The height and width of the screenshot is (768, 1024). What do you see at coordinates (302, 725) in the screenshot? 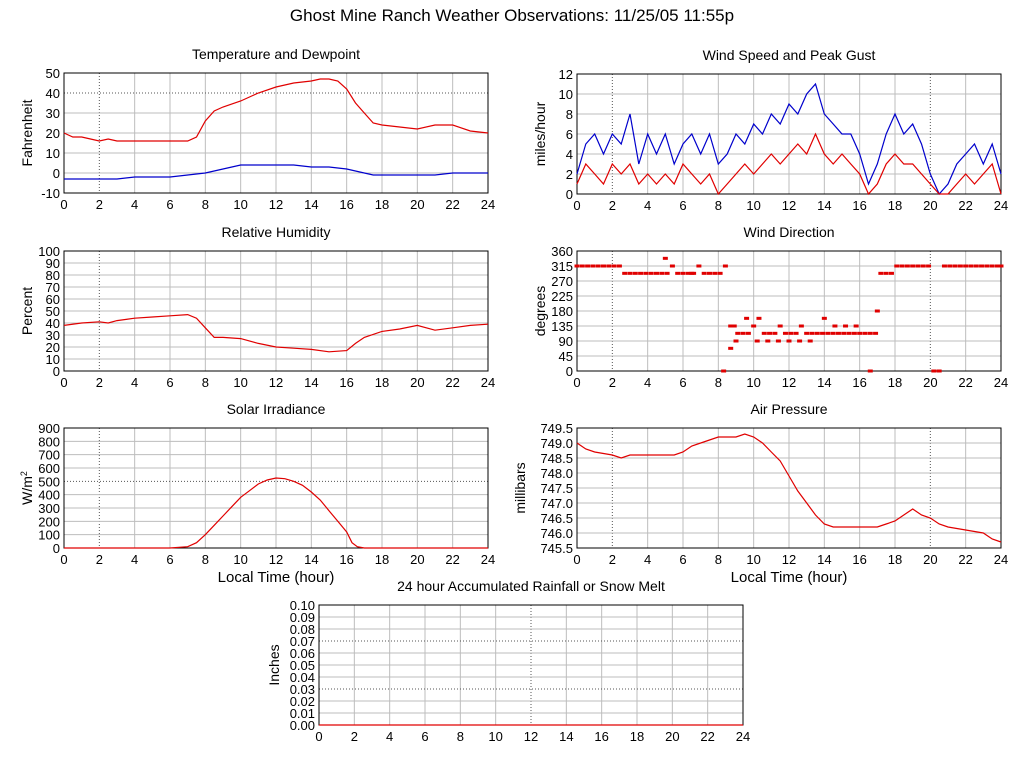
I see `y-tick-label: 0.00` at bounding box center [302, 725].